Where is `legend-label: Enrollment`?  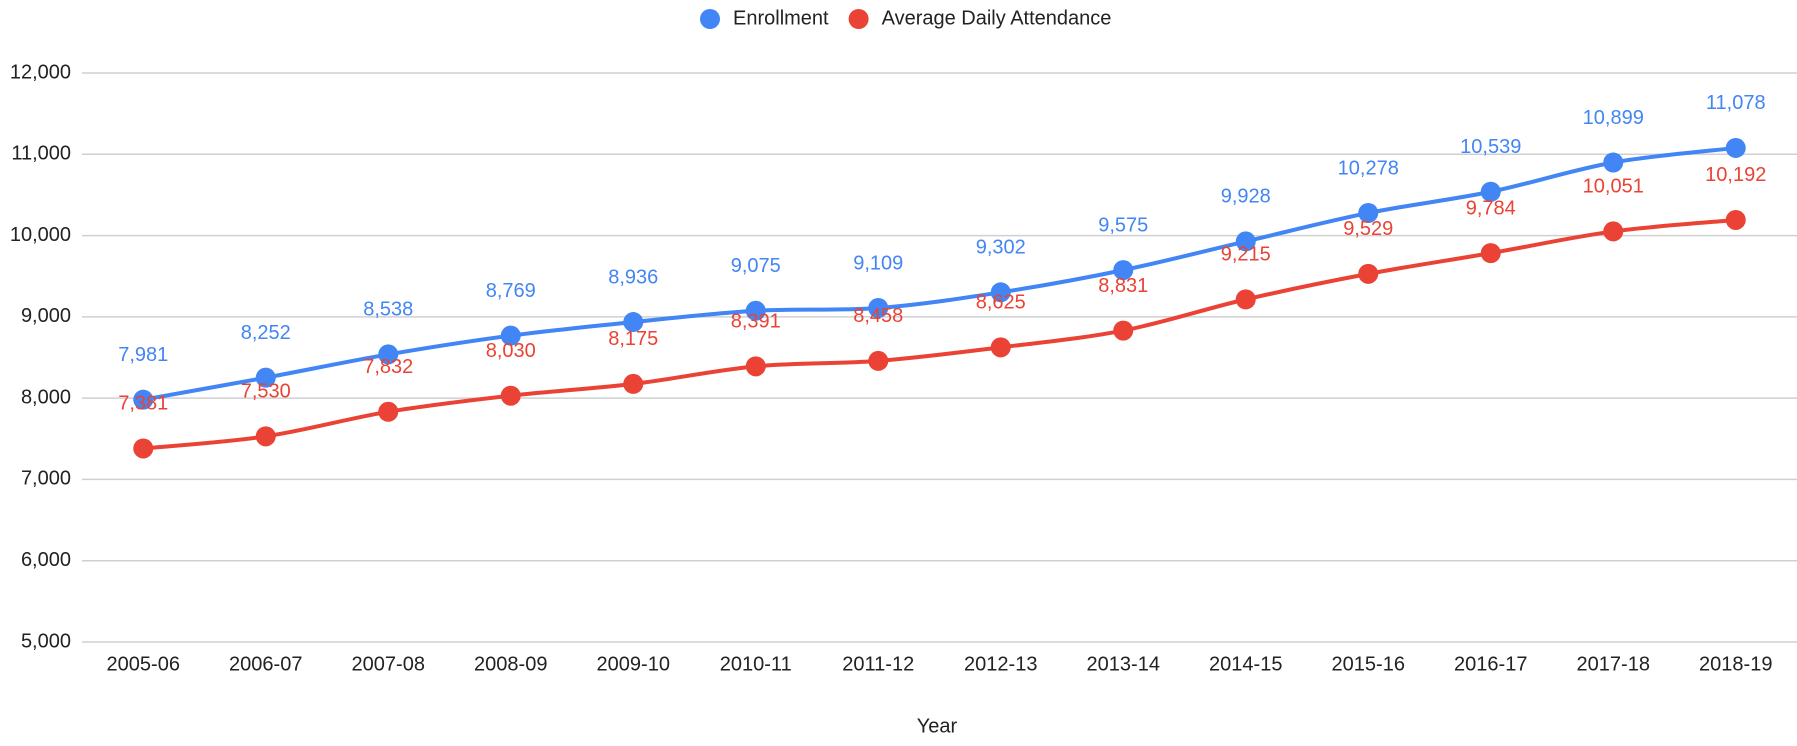 legend-label: Enrollment is located at coordinates (781, 18).